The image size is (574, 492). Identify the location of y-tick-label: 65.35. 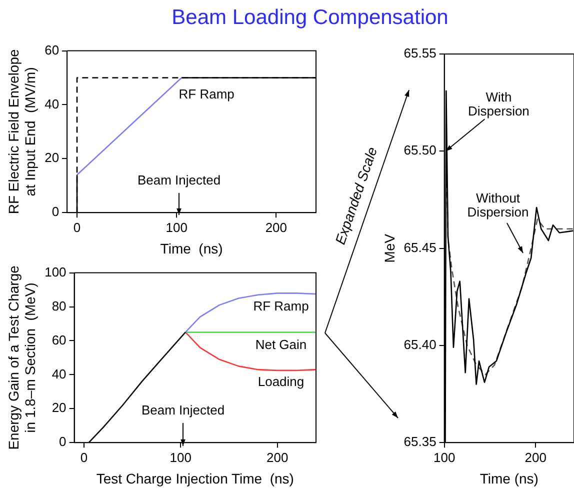
(420, 442).